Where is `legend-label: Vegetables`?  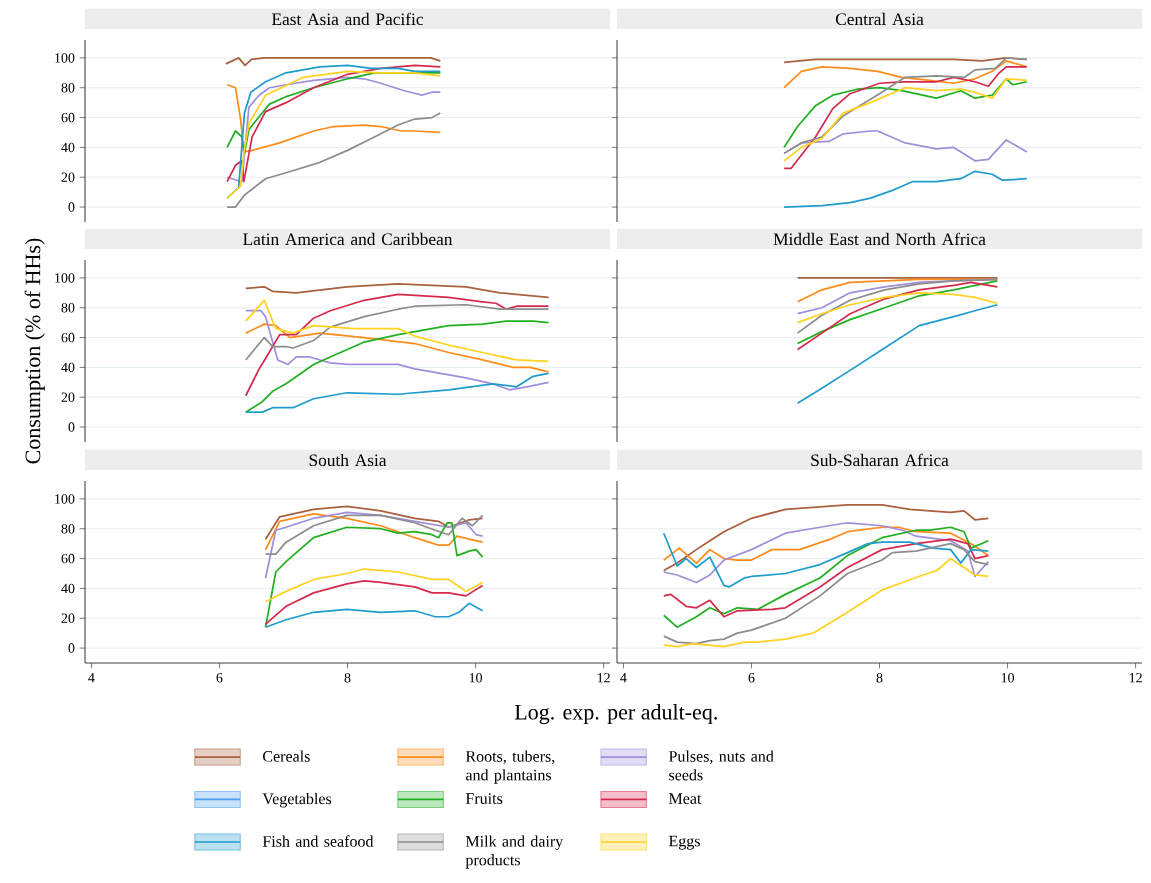
legend-label: Vegetables is located at coordinates (297, 800).